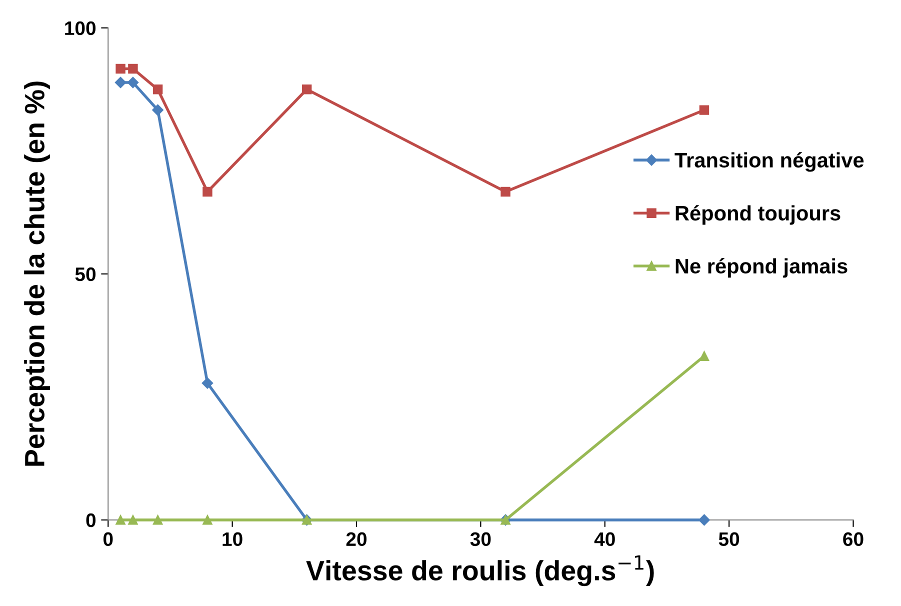  Describe the element at coordinates (91, 520) in the screenshot. I see `y-tick-label: 0` at that location.